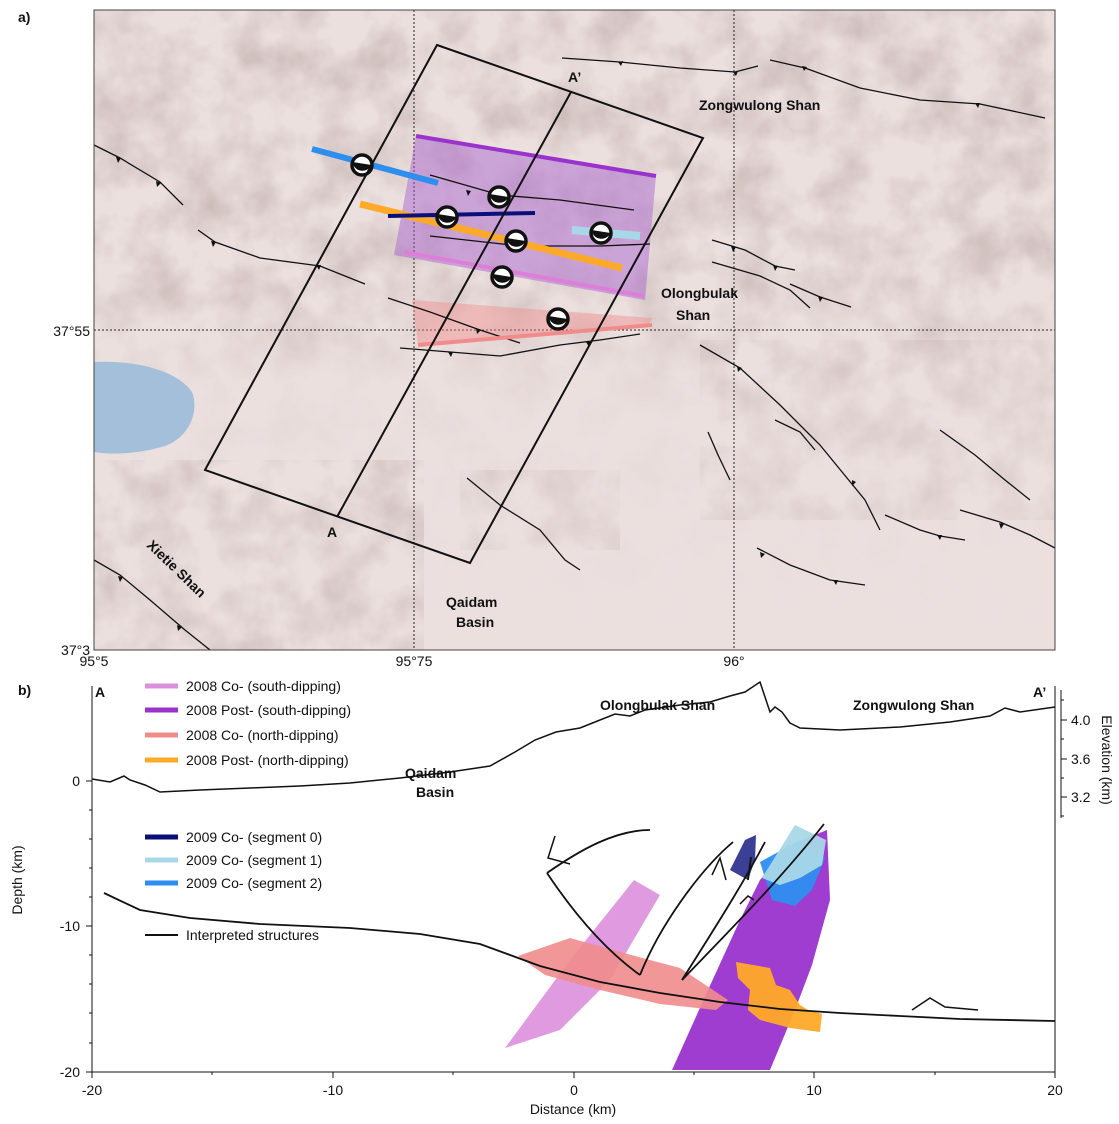  What do you see at coordinates (532, 322) in the screenshot?
I see `patch-2008-co-north` at bounding box center [532, 322].